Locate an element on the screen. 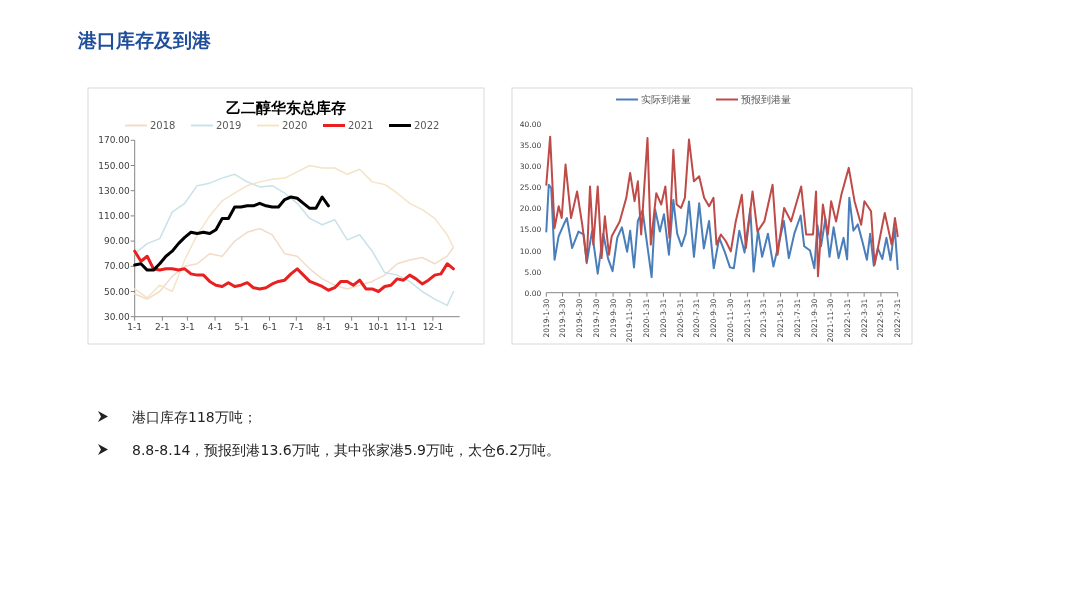 This screenshot has width=1080, height=608. x-tick-label: 6-1 is located at coordinates (269, 326).